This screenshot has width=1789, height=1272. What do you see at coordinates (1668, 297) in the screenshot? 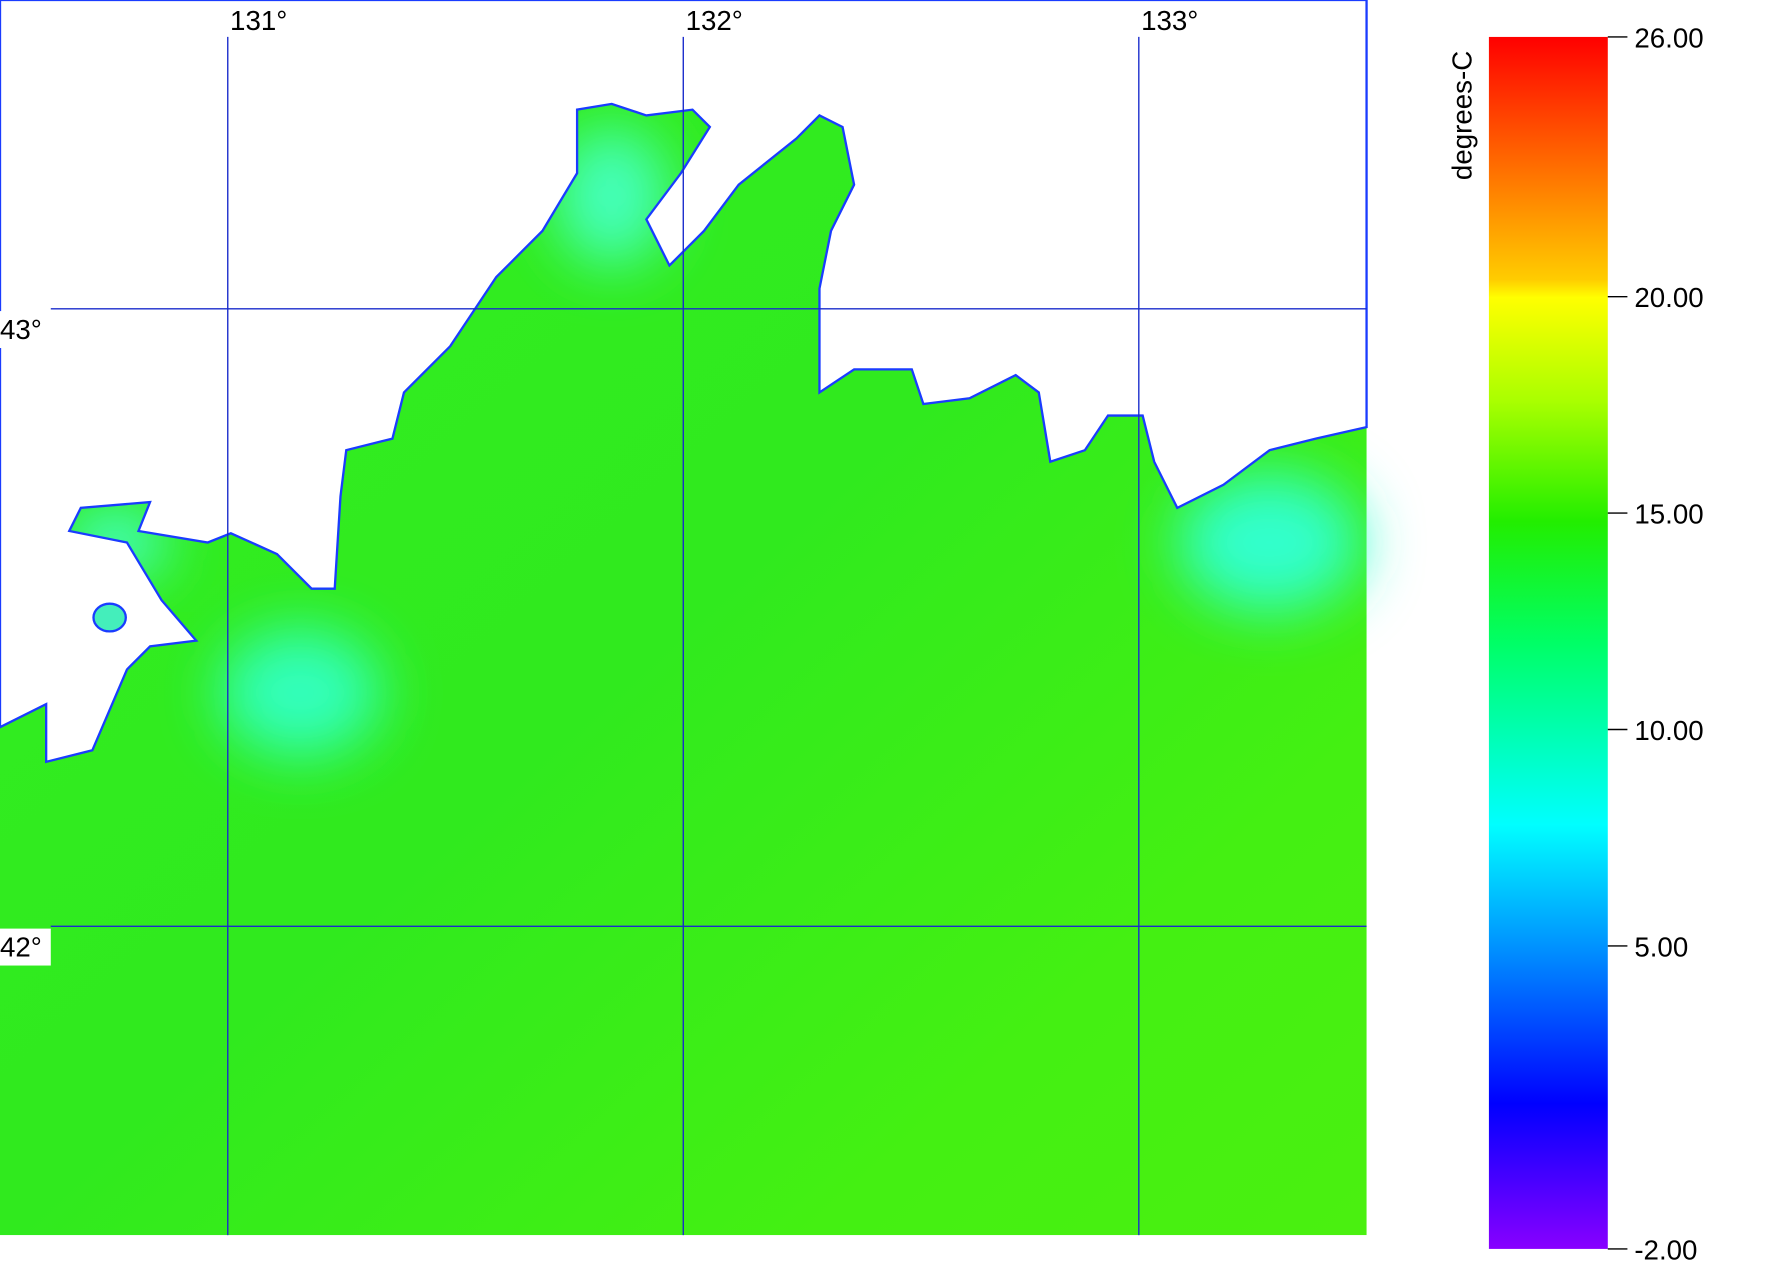
I see `colorbar-tick-label: 20.00` at bounding box center [1668, 297].